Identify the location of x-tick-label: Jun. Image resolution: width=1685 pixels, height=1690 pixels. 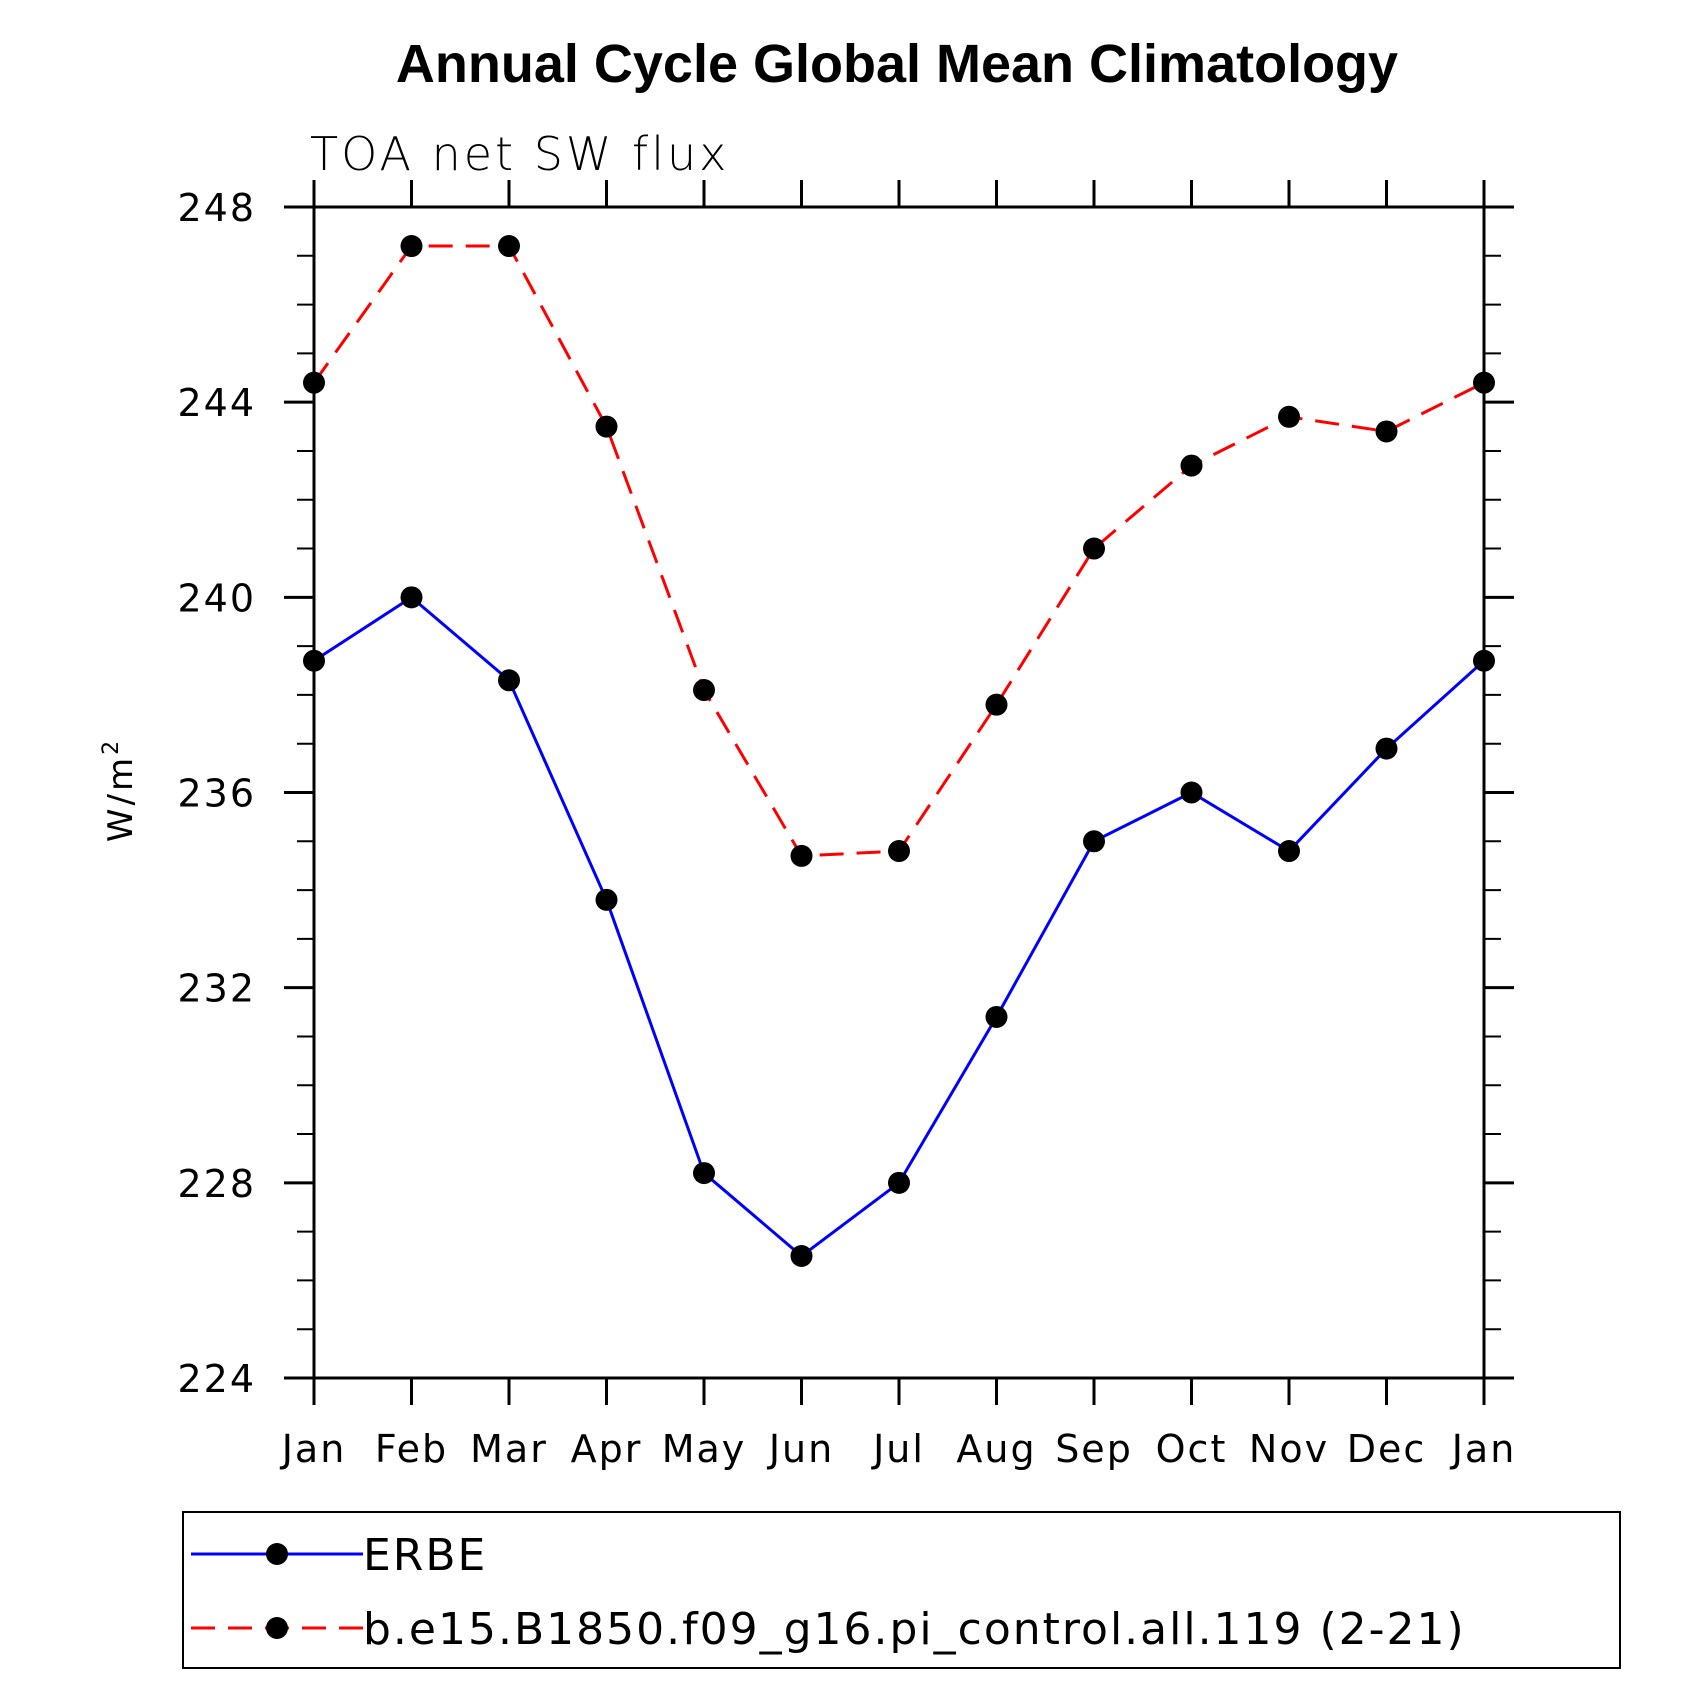
(800, 1449).